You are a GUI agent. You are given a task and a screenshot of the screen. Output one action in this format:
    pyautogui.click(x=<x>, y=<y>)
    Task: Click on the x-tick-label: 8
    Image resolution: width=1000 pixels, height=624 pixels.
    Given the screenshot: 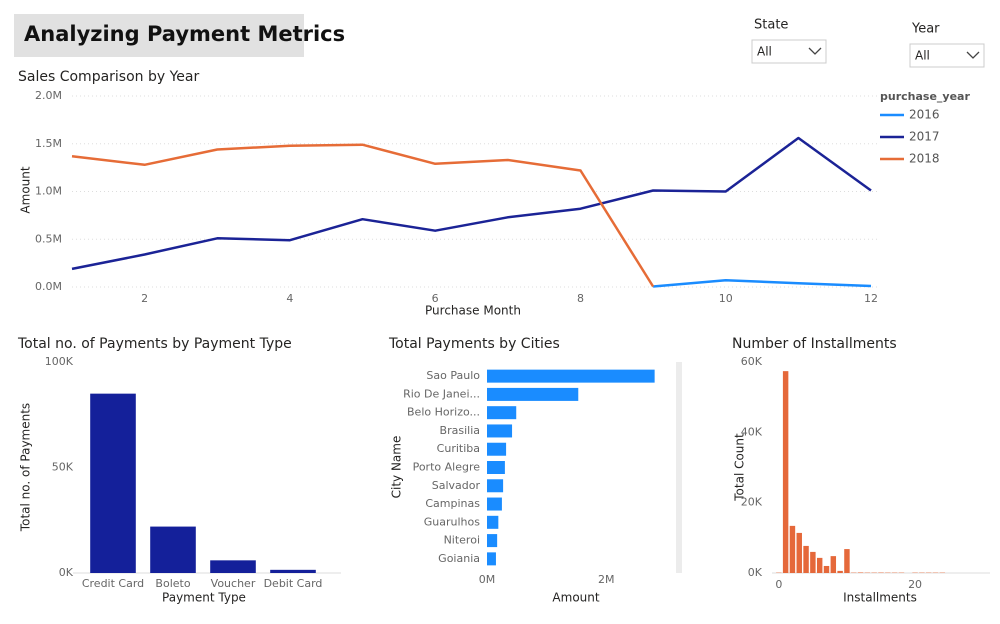 What is the action you would take?
    pyautogui.click(x=580, y=298)
    